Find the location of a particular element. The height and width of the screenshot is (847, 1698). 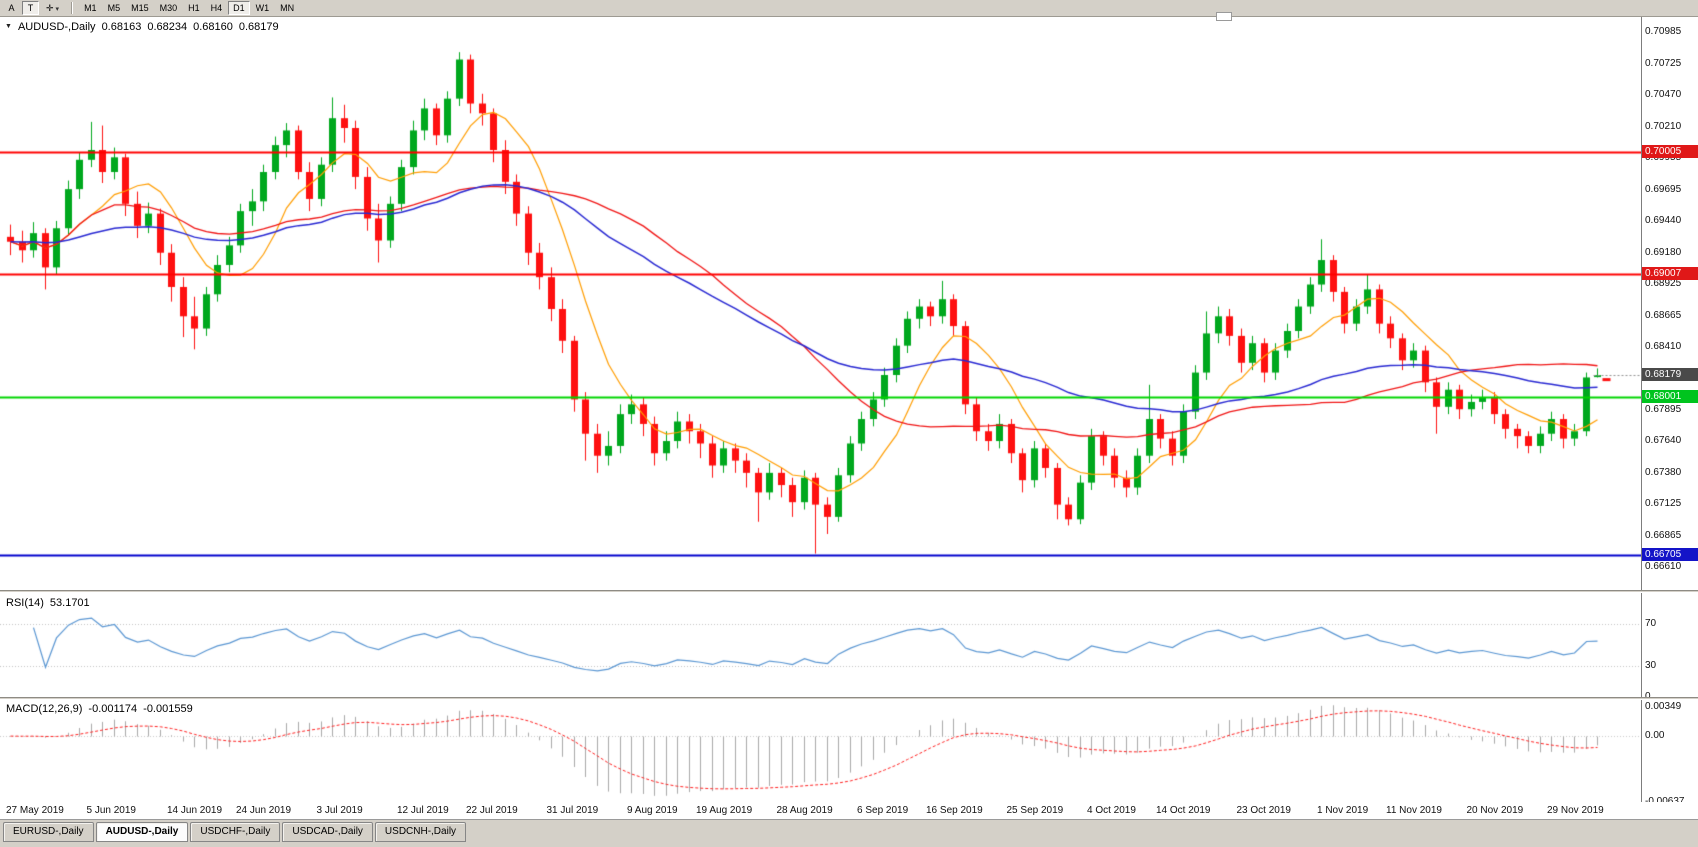

date-label: 25 Sep 2019 is located at coordinates (1035, 810).